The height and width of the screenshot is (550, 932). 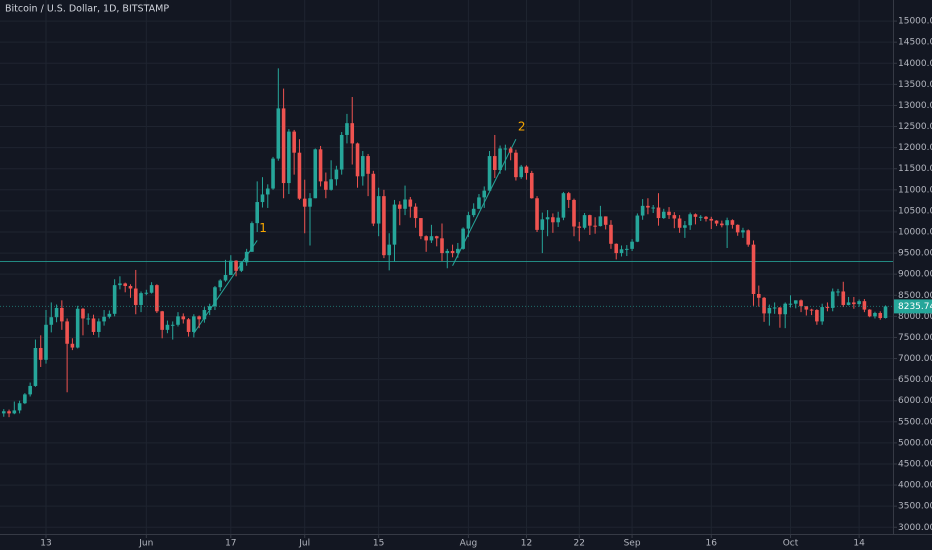 I want to click on x-tick-label: Sep, so click(x=632, y=544).